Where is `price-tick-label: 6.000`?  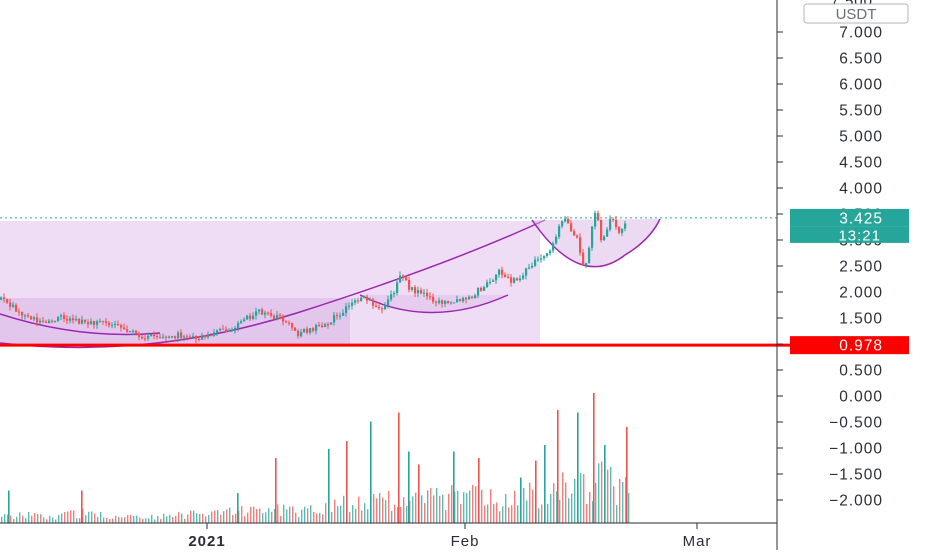 price-tick-label: 6.000 is located at coordinates (861, 85).